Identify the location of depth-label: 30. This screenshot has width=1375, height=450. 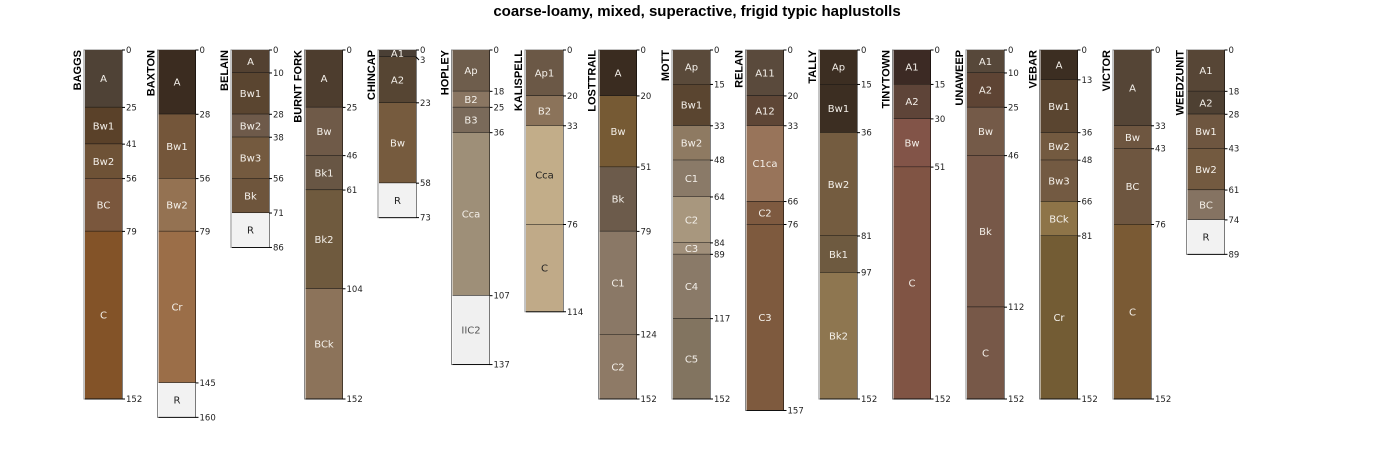
(940, 120).